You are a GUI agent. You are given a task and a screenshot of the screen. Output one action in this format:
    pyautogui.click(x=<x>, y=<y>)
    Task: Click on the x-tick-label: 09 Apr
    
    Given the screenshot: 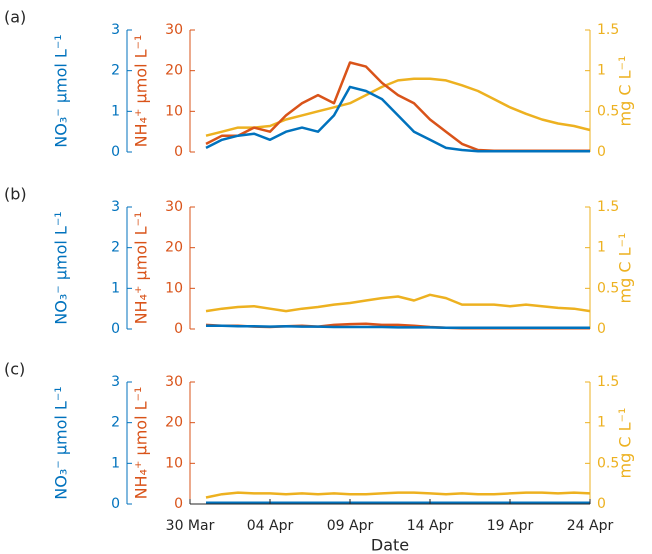 What is the action you would take?
    pyautogui.click(x=350, y=526)
    